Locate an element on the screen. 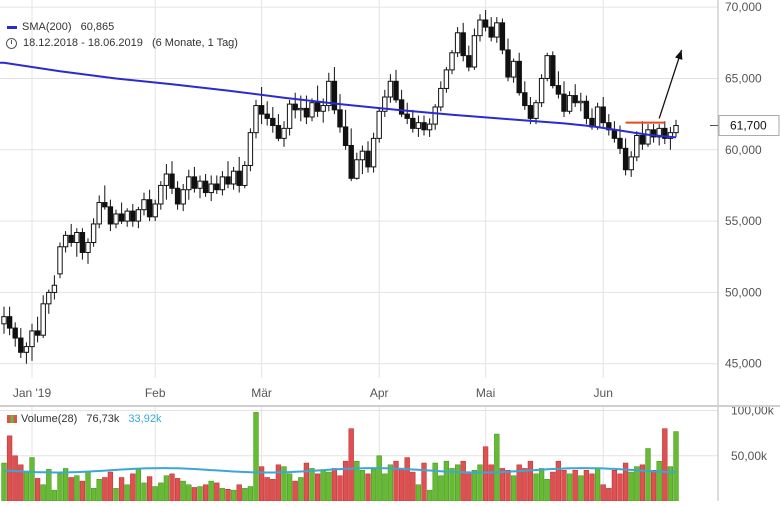  x-tick-label: Feb is located at coordinates (155, 393).